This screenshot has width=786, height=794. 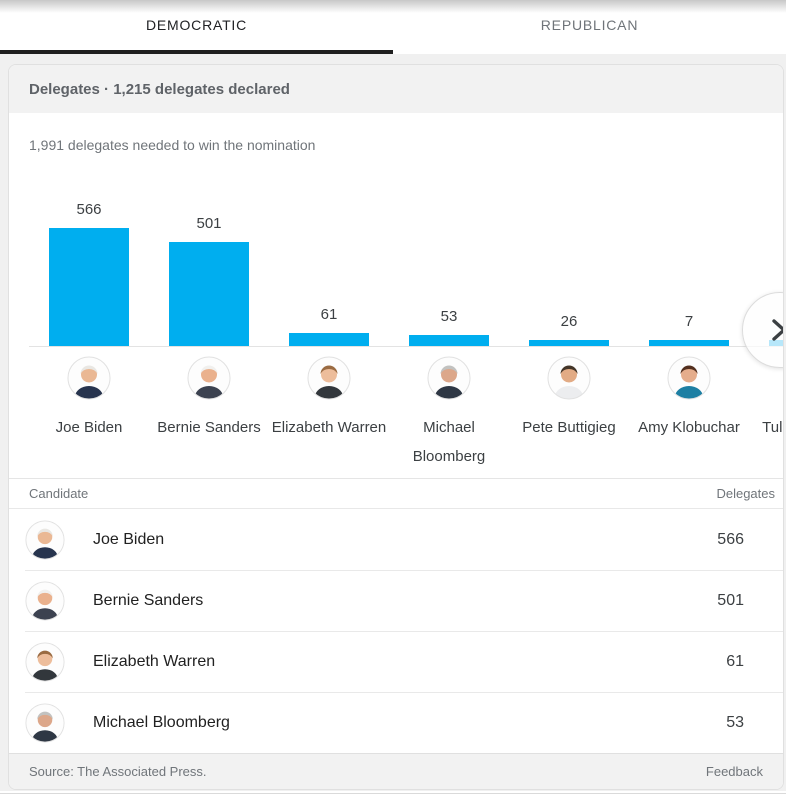 I want to click on row-avatar-elizabeth-warren, so click(x=45, y=661).